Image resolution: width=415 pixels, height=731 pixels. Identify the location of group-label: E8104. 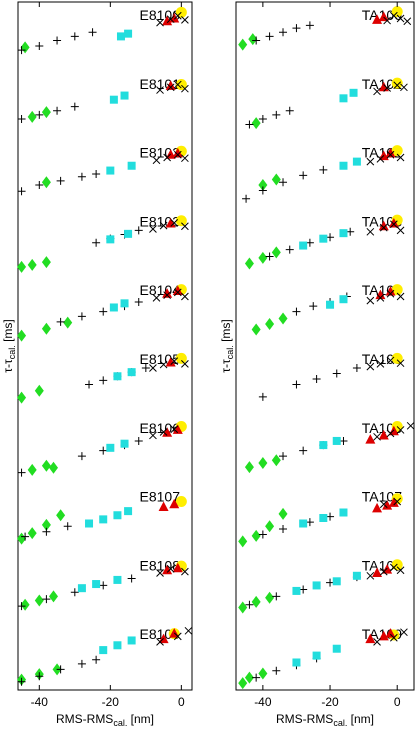
(160, 290).